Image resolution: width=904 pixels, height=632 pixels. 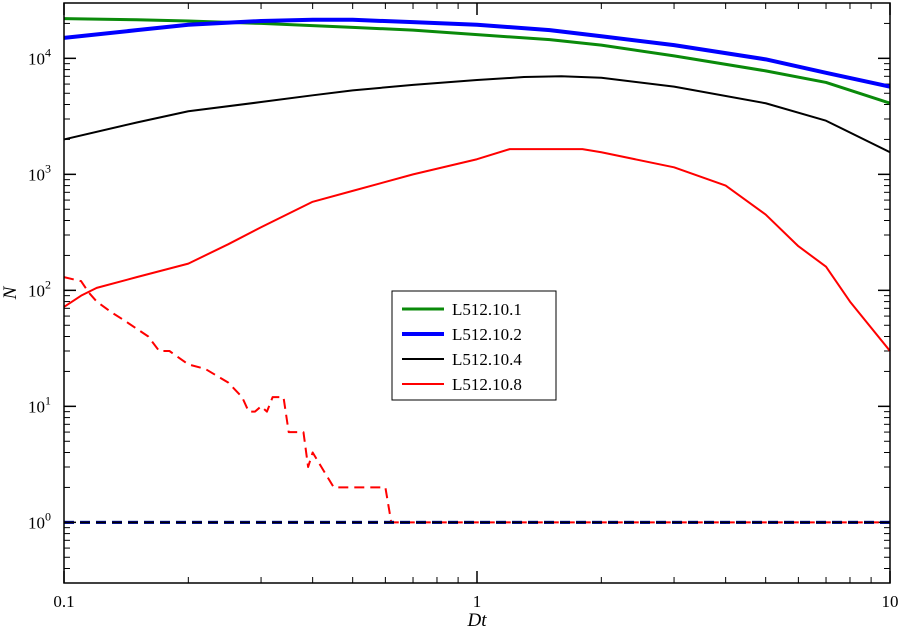 I want to click on legend-label: L512.10.1, so click(x=487, y=309).